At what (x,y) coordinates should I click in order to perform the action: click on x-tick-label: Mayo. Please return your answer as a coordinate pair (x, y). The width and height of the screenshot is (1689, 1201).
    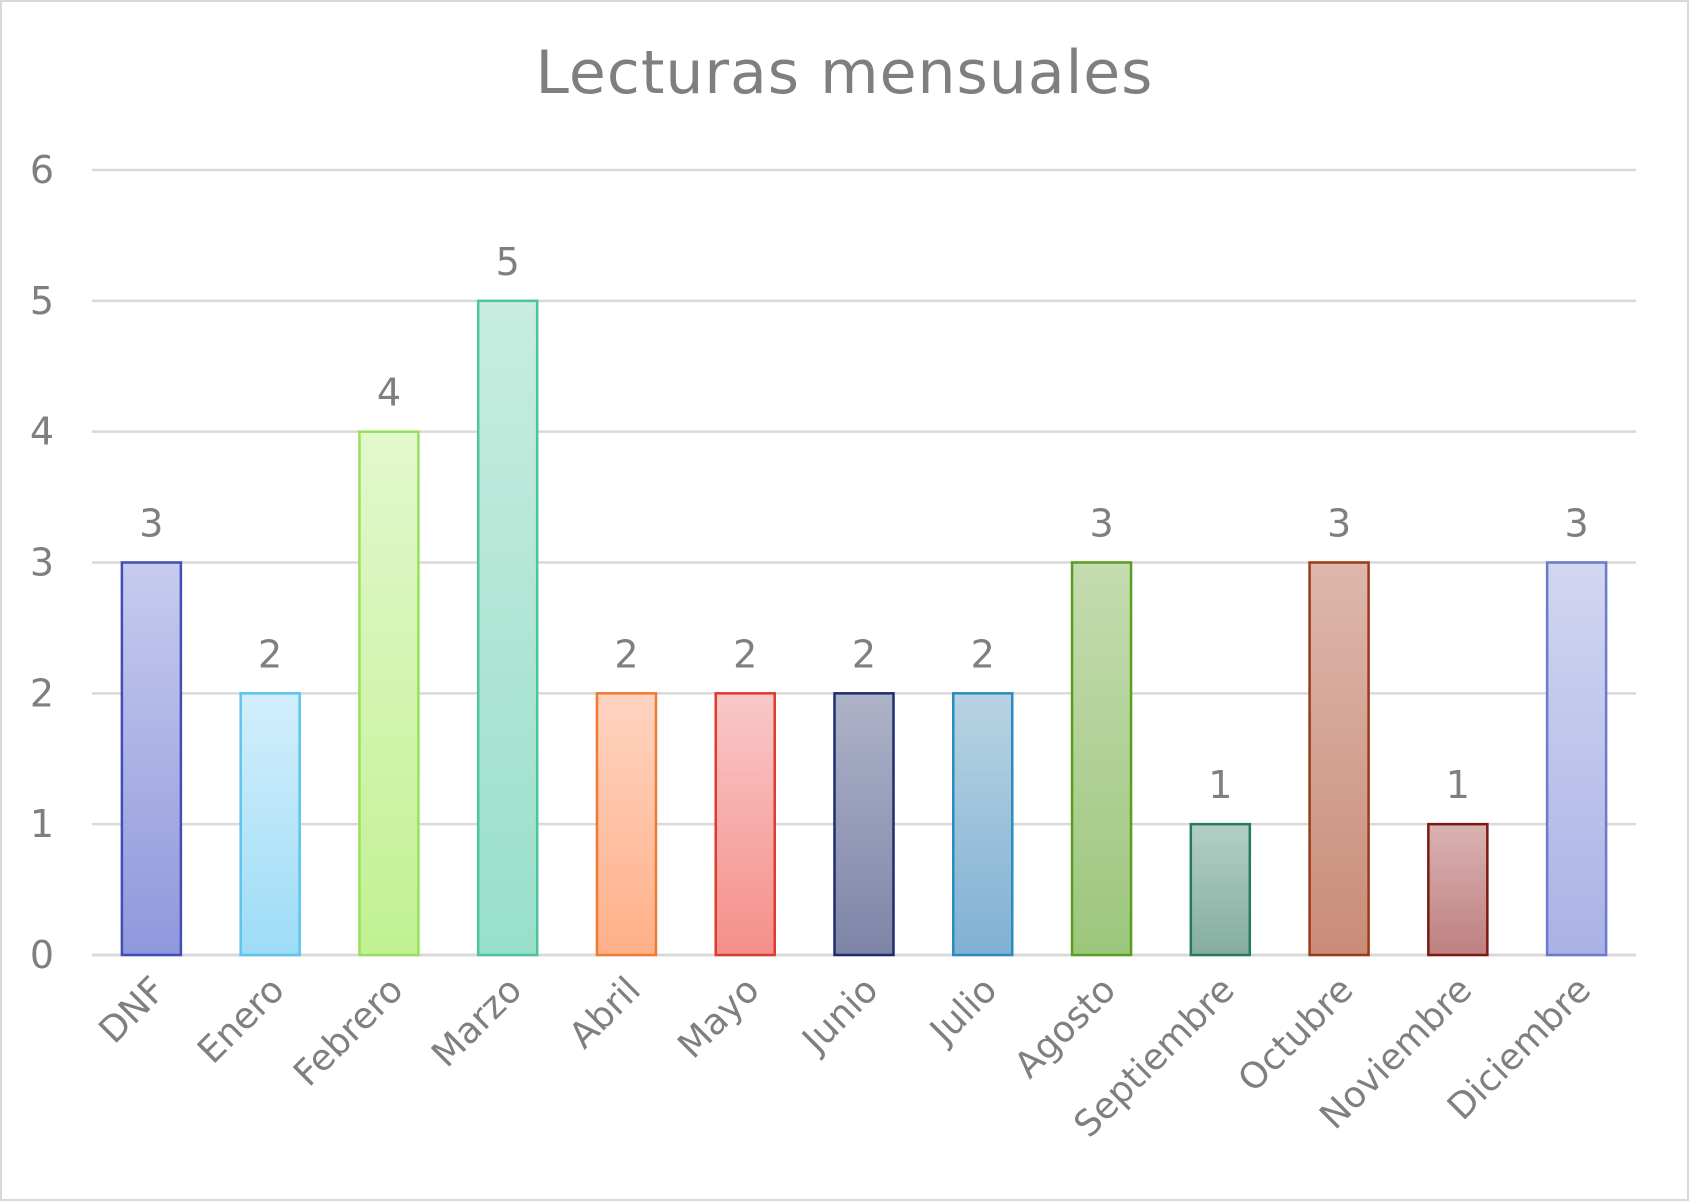
    Looking at the image, I should click on (718, 1017).